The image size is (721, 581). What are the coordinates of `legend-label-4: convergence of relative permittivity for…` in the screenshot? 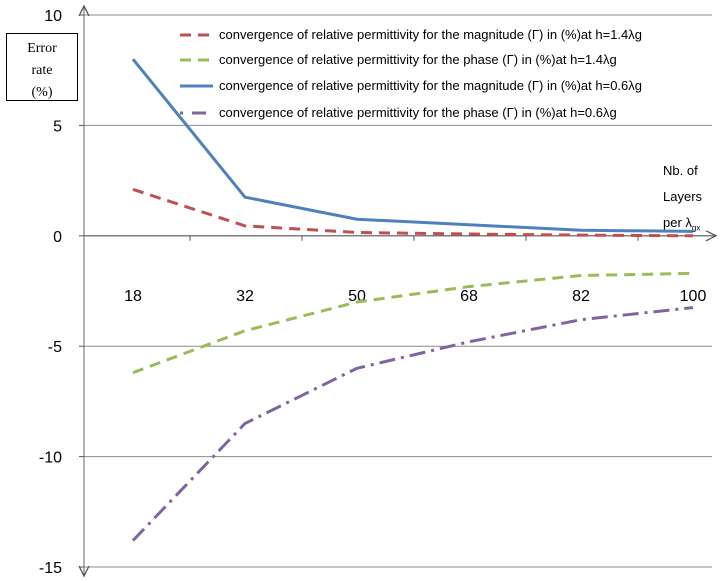 It's located at (418, 112).